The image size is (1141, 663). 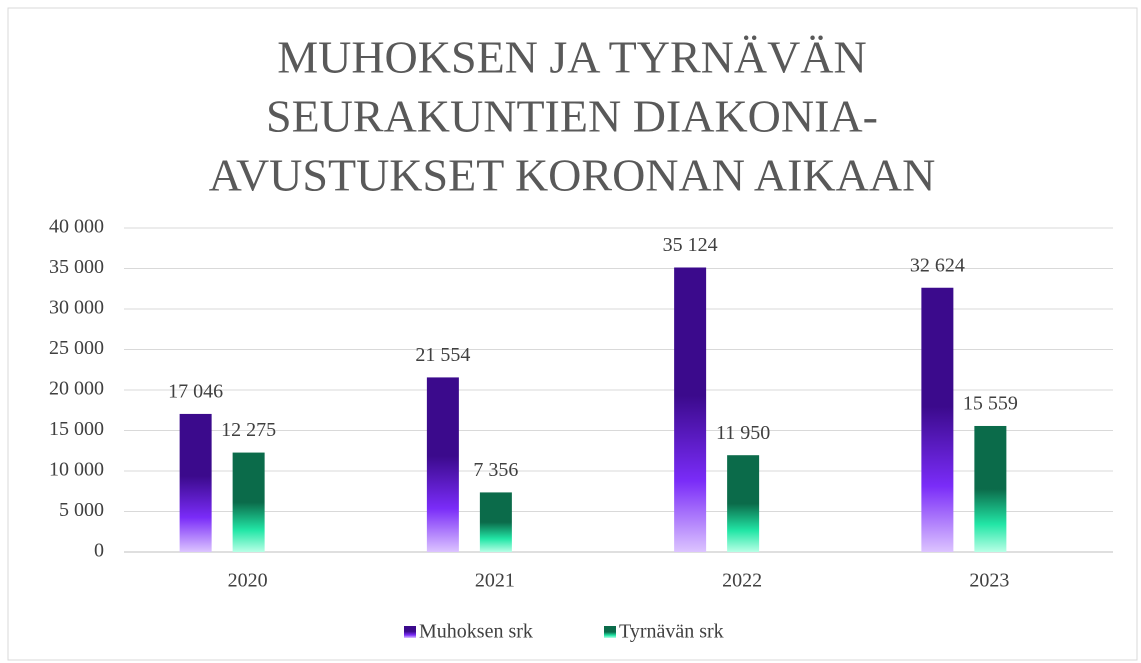 What do you see at coordinates (248, 581) in the screenshot?
I see `x-tick-label: 2020` at bounding box center [248, 581].